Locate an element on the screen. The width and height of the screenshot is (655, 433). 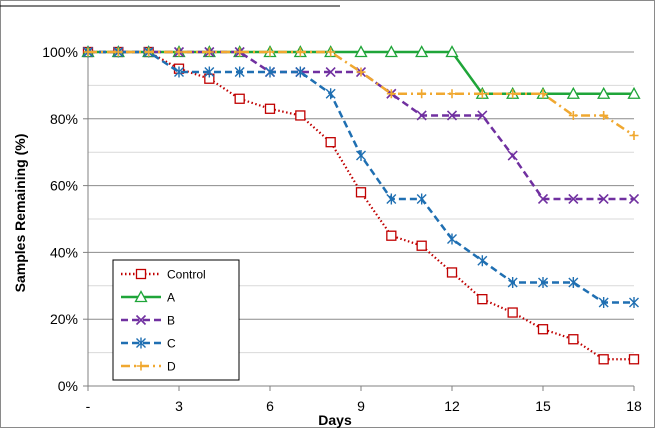
legend-item: A is located at coordinates (148, 297).